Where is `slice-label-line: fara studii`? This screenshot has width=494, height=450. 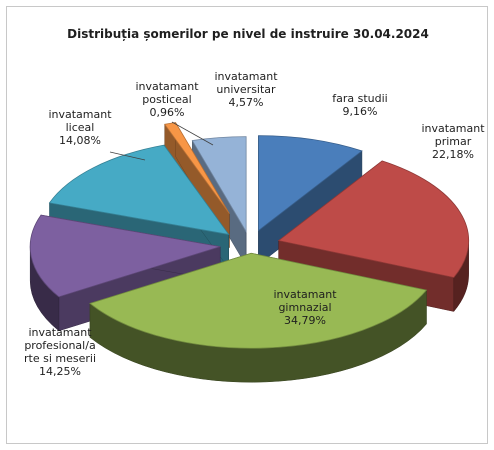
slice-label-line: fara studii is located at coordinates (359, 98).